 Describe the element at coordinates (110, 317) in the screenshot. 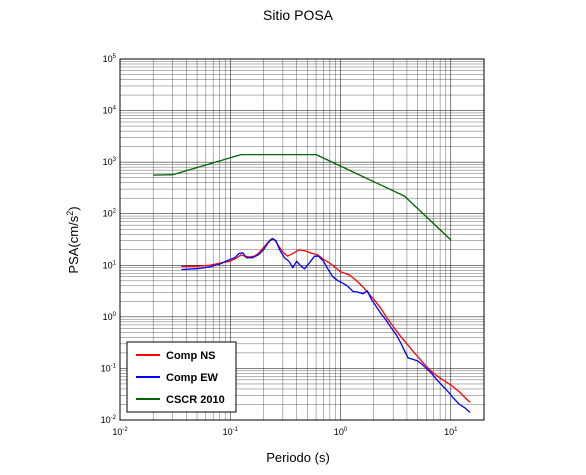

I see `y-tick-label: 100` at that location.